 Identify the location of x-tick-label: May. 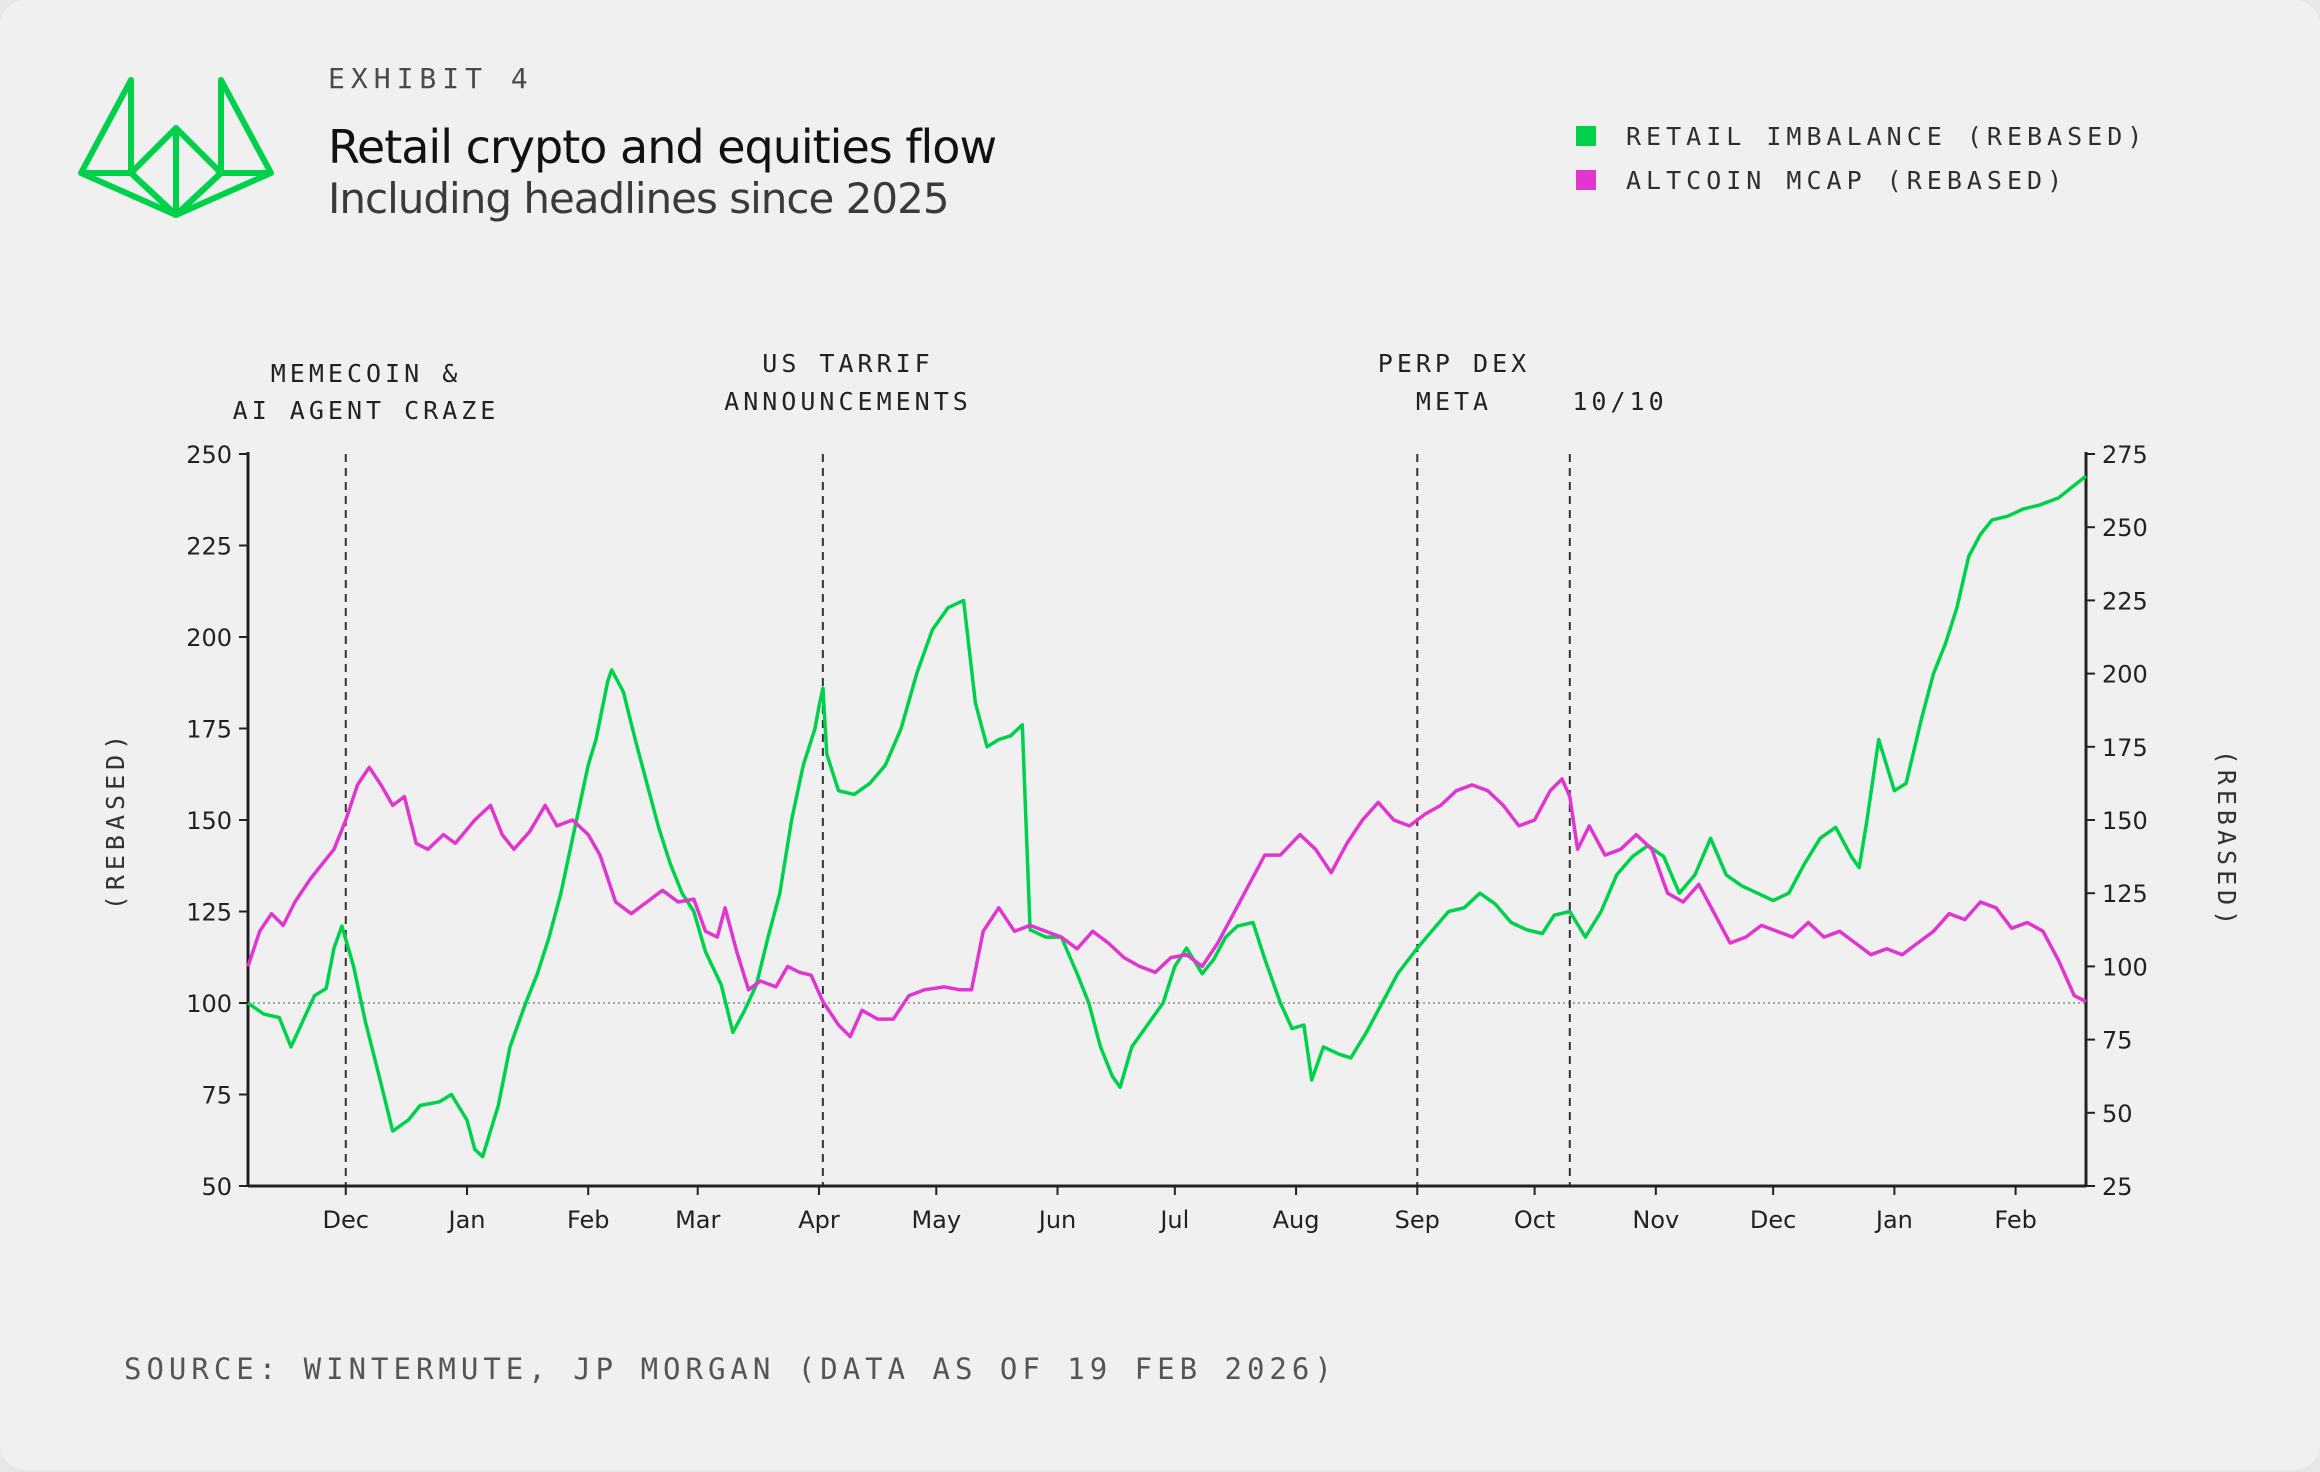
(936, 1220).